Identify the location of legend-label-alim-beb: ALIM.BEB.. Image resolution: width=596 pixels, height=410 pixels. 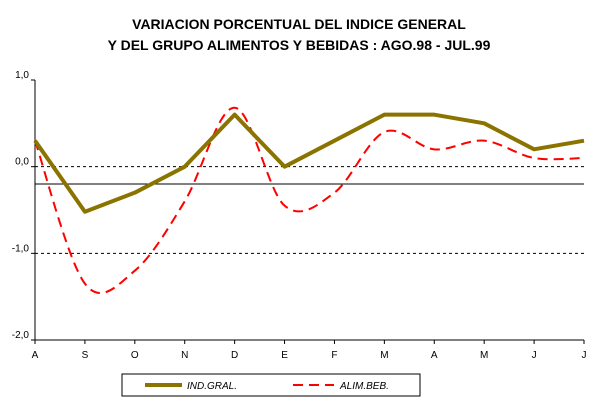
(364, 386).